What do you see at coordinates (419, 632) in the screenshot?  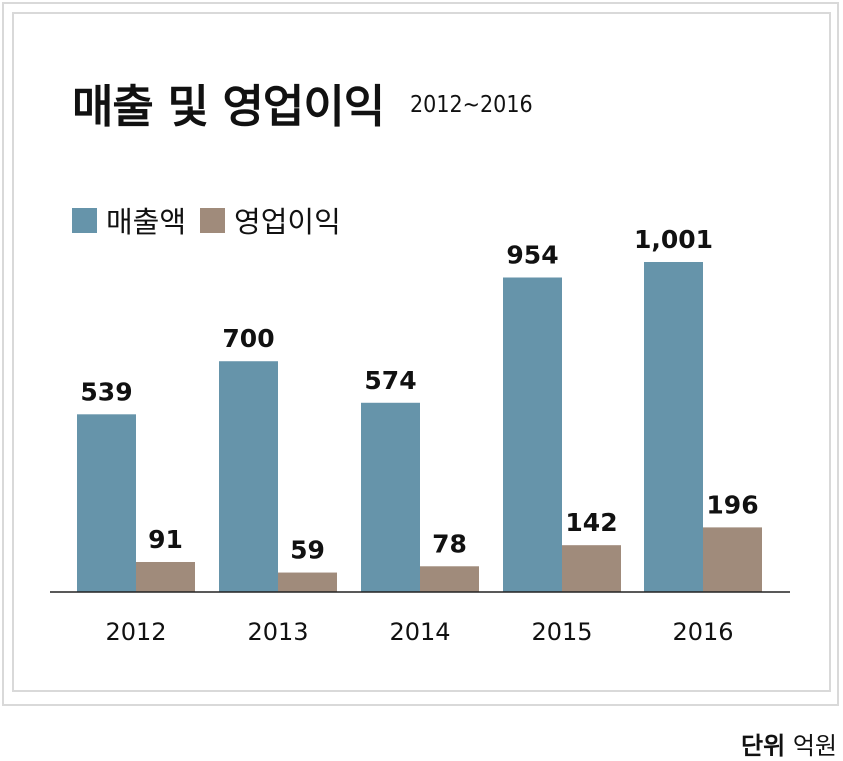 I see `x-tick-label-2014: 2014` at bounding box center [419, 632].